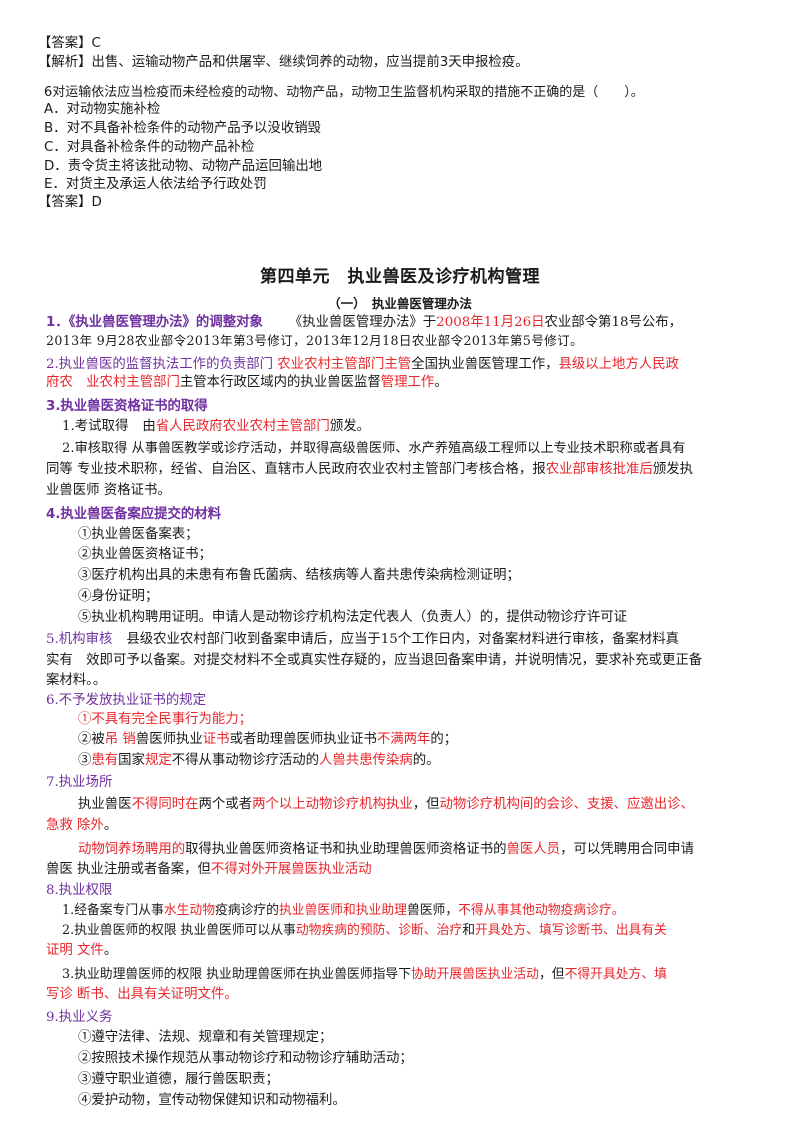 This screenshot has height=1131, width=800. Describe the element at coordinates (102, 109) in the screenshot. I see `option-a: A．对动物实施补检` at that location.